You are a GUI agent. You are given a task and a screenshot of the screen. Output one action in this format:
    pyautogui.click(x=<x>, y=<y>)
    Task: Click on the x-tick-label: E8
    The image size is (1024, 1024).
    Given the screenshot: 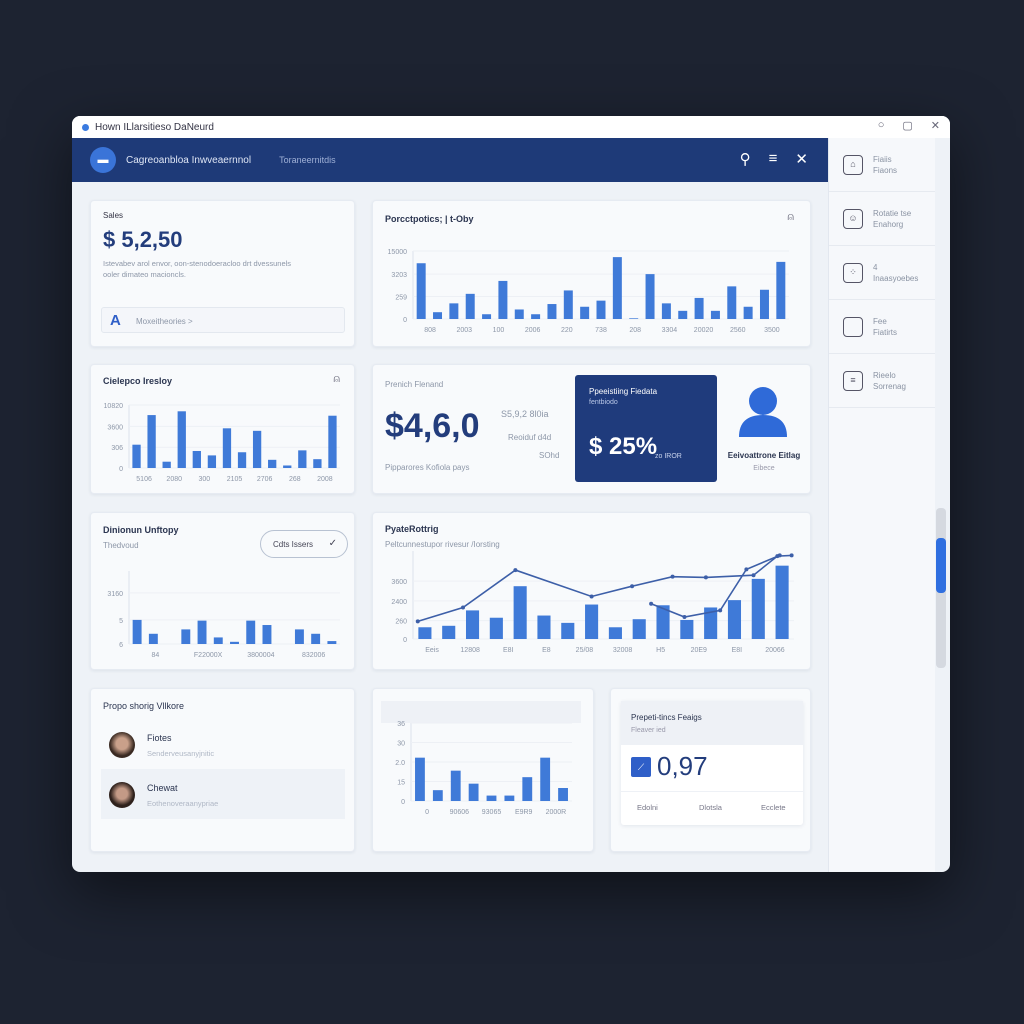 What is the action you would take?
    pyautogui.click(x=546, y=650)
    